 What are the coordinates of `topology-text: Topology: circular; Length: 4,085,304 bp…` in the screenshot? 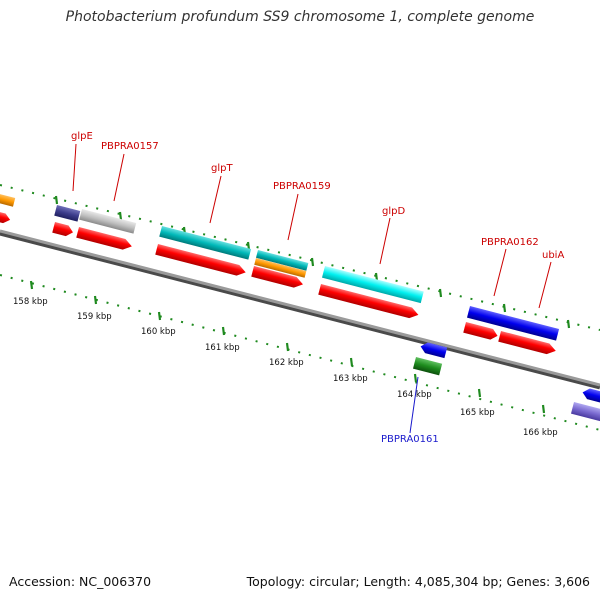 It's located at (418, 581).